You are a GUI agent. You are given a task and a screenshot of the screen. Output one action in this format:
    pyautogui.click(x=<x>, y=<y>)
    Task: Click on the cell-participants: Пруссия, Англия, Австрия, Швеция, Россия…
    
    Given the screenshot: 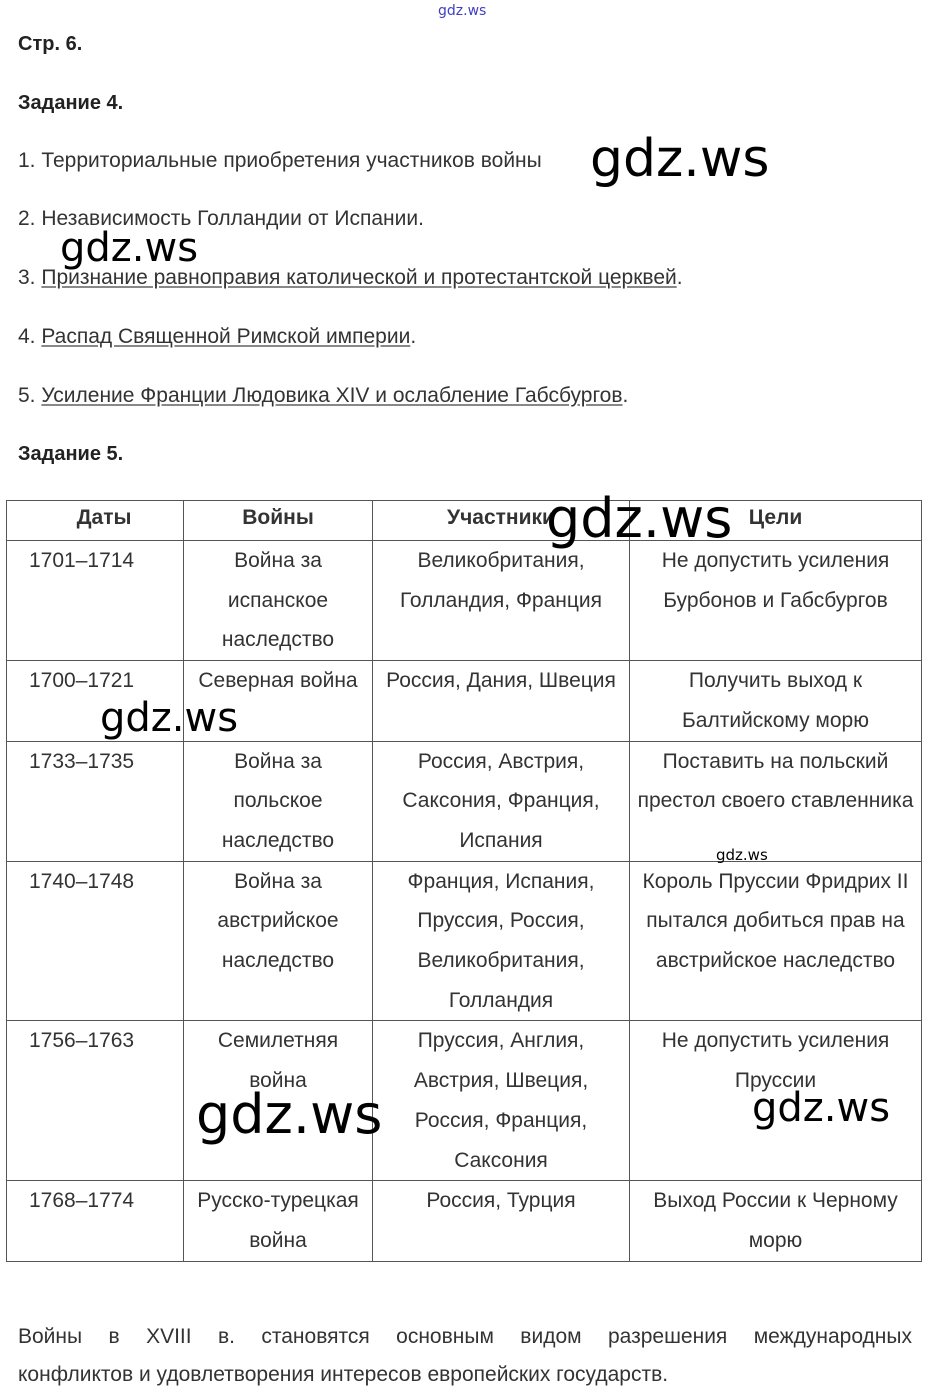 What is the action you would take?
    pyautogui.click(x=501, y=1101)
    